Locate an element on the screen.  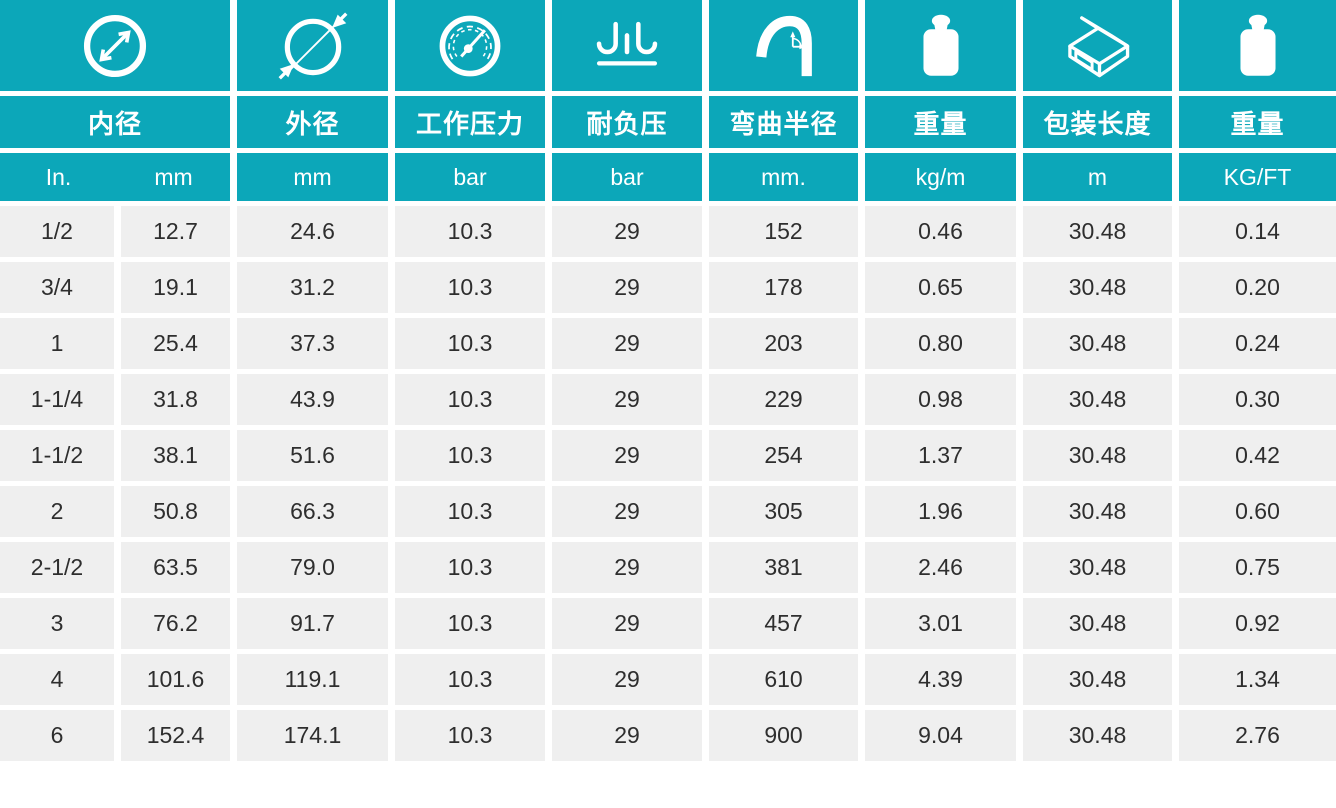
table-cell: 51.6 is located at coordinates (312, 455).